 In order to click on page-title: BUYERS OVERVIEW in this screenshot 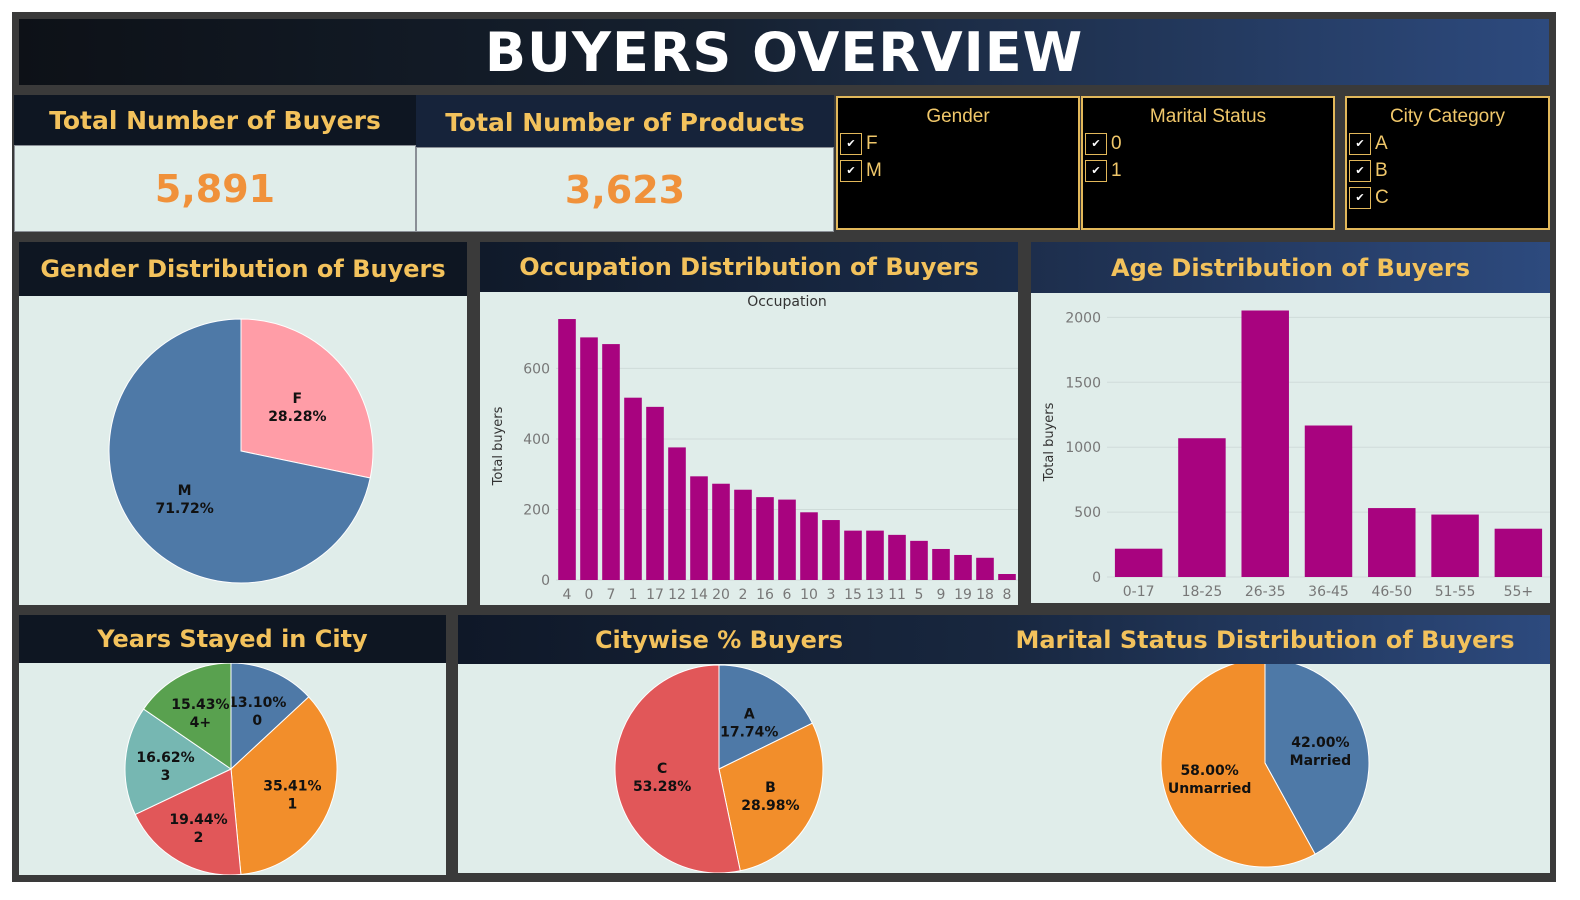, I will do `click(784, 52)`.